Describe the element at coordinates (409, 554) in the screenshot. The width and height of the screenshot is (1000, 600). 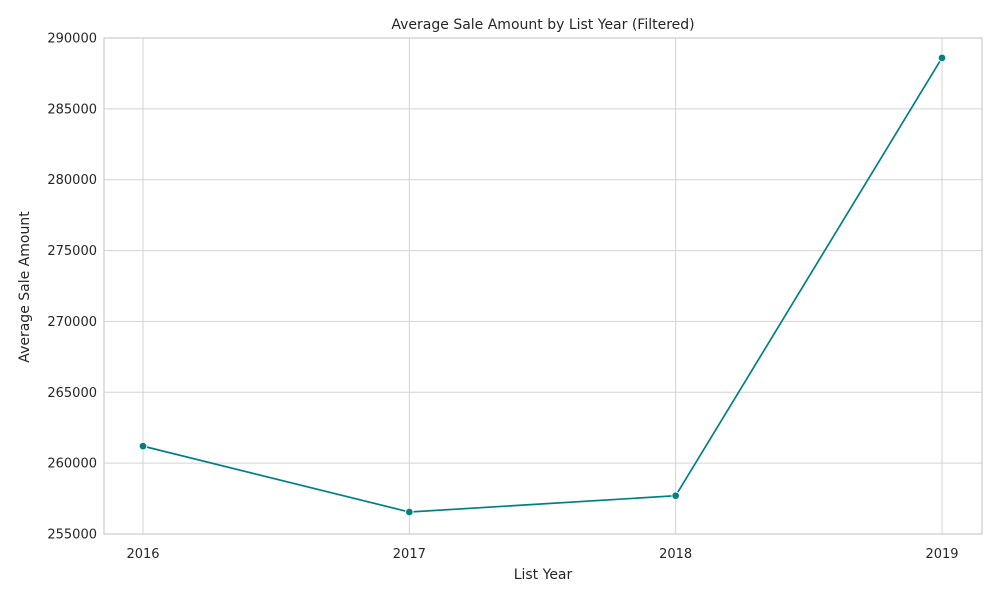
I see `x-tick-label: 2017` at that location.